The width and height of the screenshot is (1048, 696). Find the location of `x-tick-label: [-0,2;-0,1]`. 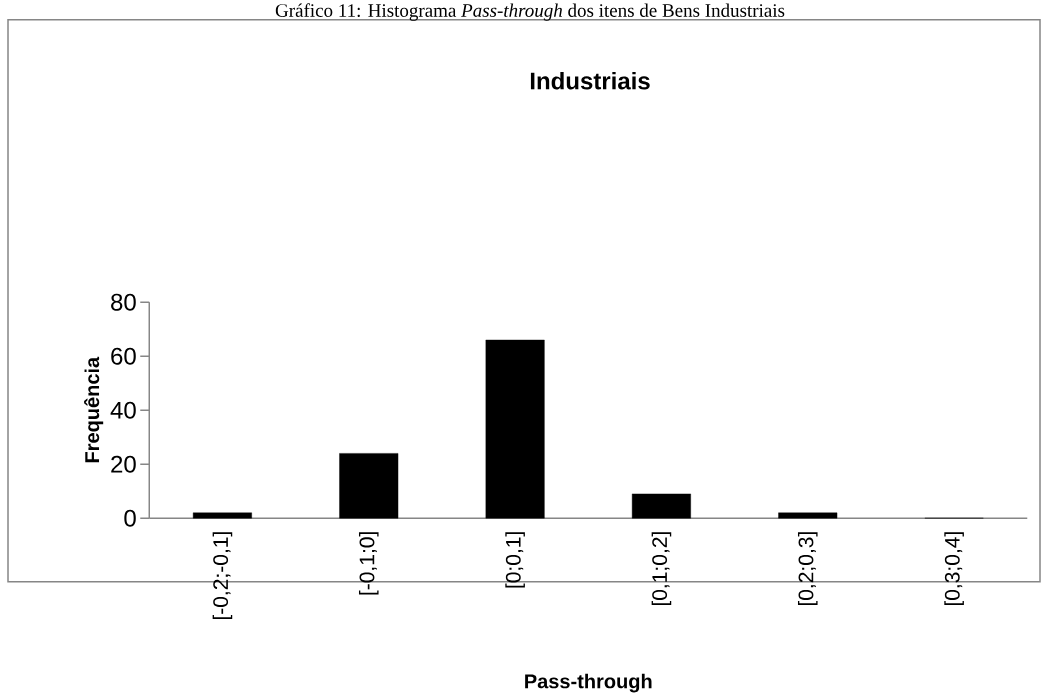

x-tick-label: [-0,2;-0,1] is located at coordinates (222, 576).